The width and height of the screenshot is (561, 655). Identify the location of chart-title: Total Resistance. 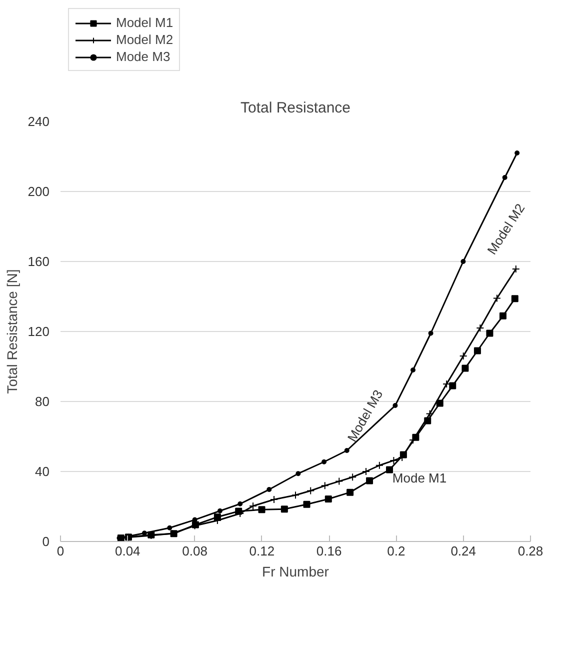
(295, 108).